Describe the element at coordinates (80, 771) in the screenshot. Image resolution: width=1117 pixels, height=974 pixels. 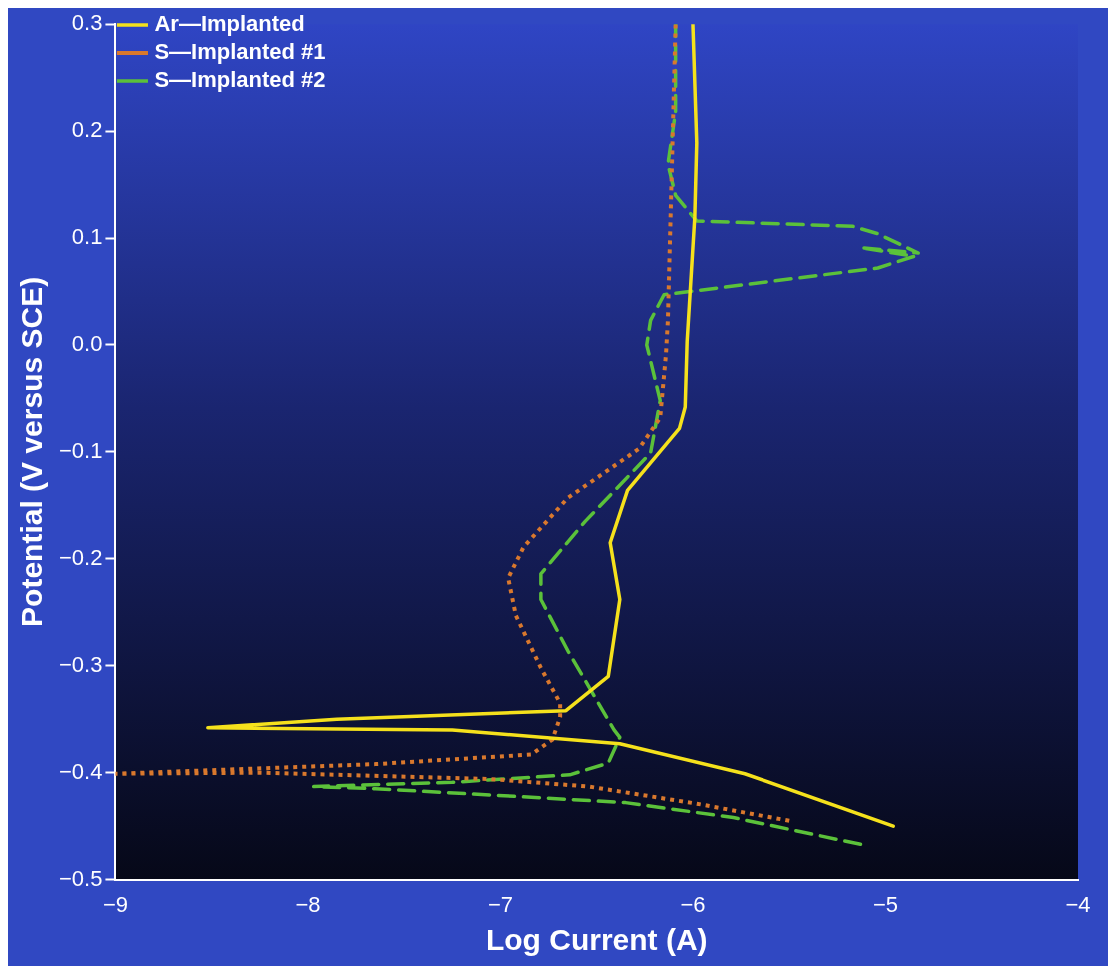
I see `y-tick-label: −0.4` at that location.